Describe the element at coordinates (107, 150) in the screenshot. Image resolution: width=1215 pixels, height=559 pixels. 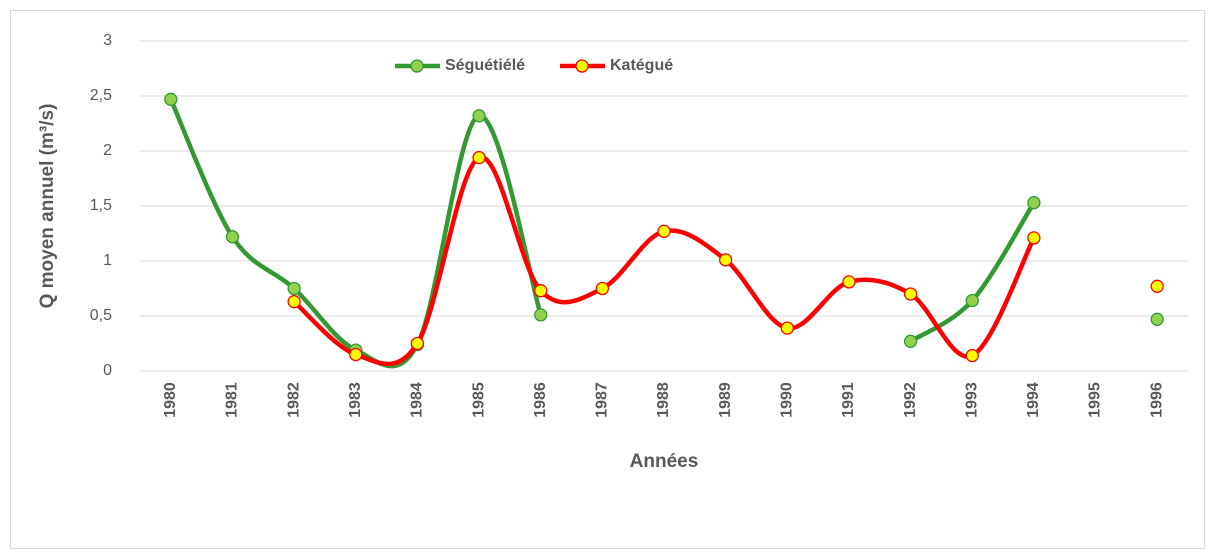
I see `y-tick-label: 2` at that location.